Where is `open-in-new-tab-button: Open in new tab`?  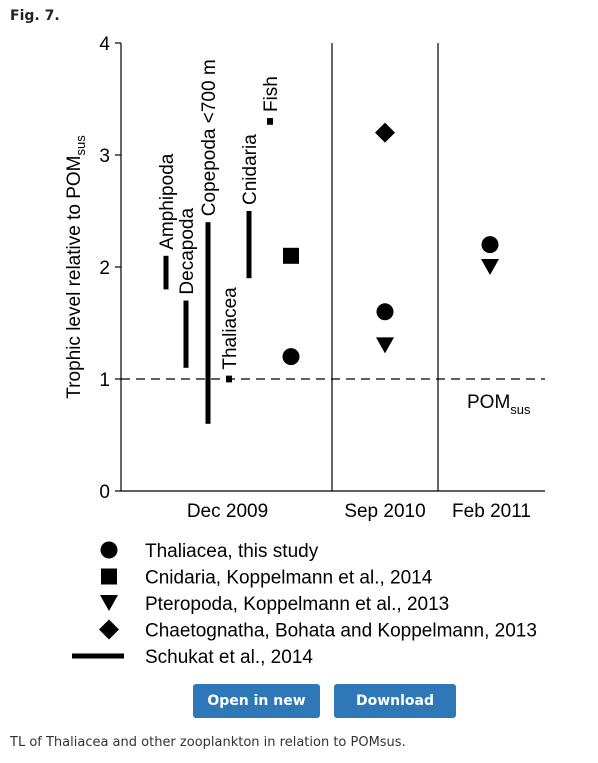 open-in-new-tab-button: Open in new tab is located at coordinates (256, 713).